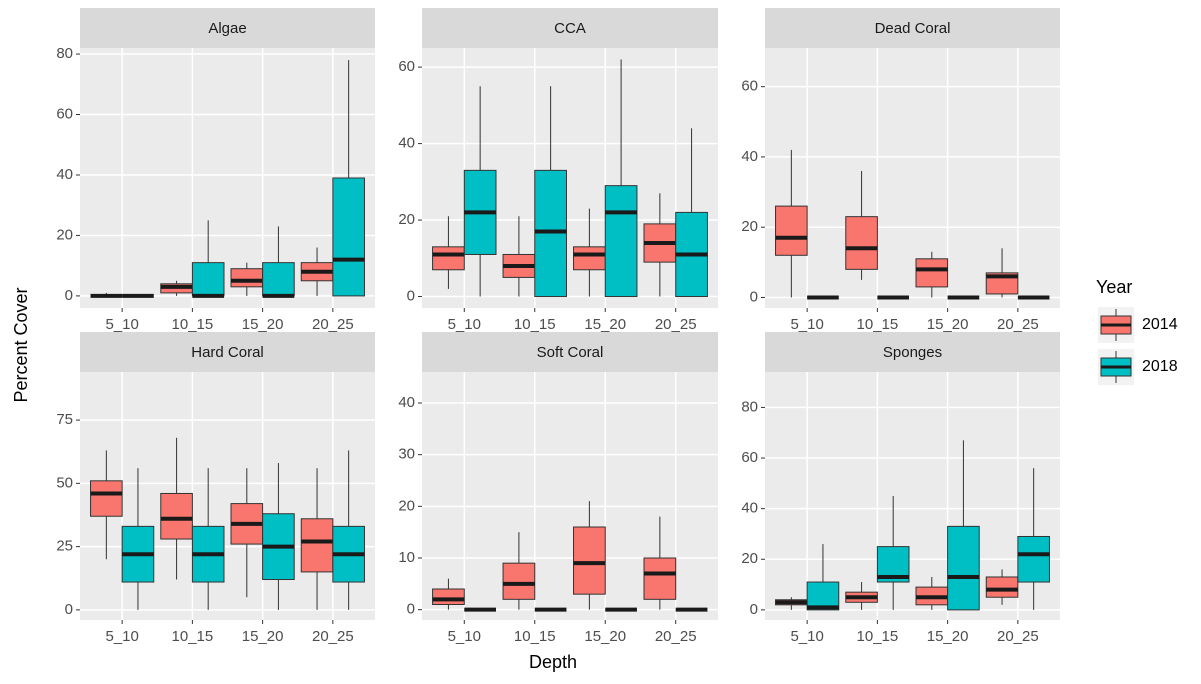 This screenshot has width=1201, height=684. I want to click on y-tick-label: 30, so click(406, 454).